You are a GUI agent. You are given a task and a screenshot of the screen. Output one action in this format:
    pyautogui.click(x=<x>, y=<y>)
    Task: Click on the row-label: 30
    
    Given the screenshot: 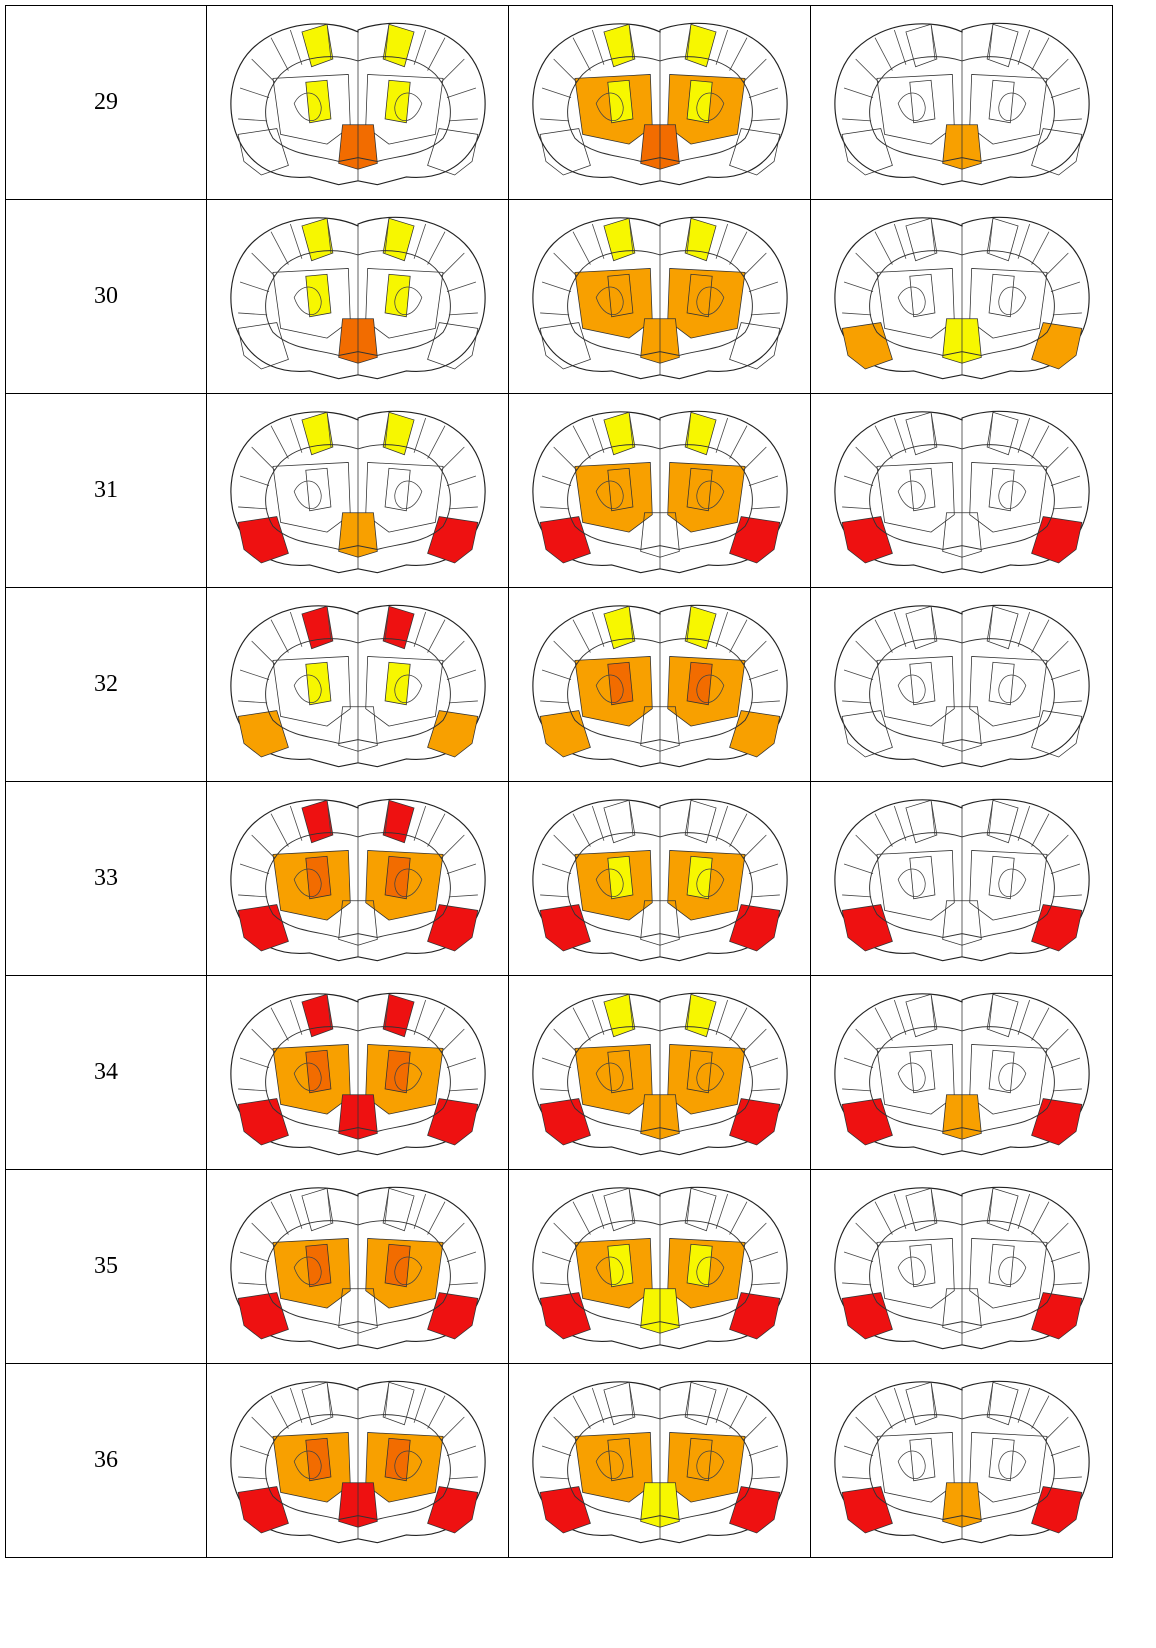 What is the action you would take?
    pyautogui.click(x=106, y=296)
    